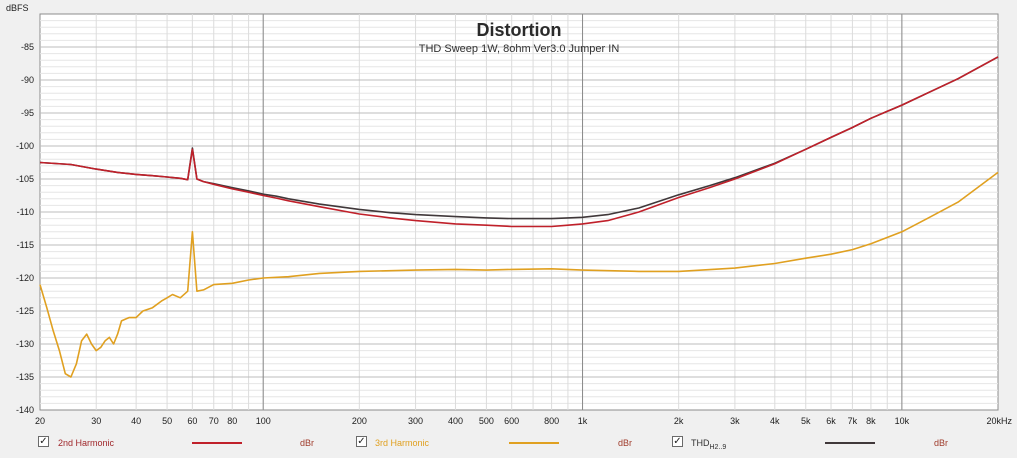 The height and width of the screenshot is (458, 1017). Describe the element at coordinates (96, 421) in the screenshot. I see `x-tick-label: 30` at that location.